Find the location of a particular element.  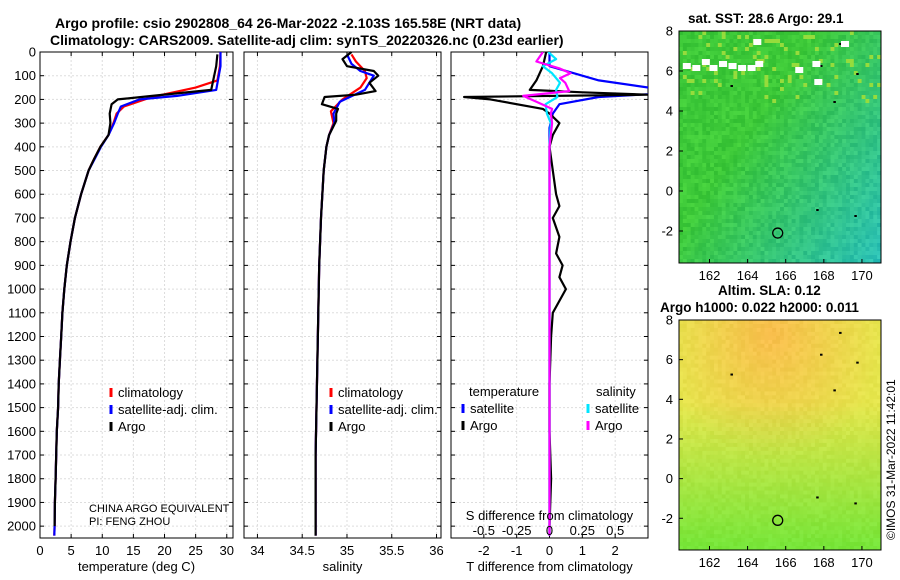

map-x-tick-label: 168 is located at coordinates (824, 275).